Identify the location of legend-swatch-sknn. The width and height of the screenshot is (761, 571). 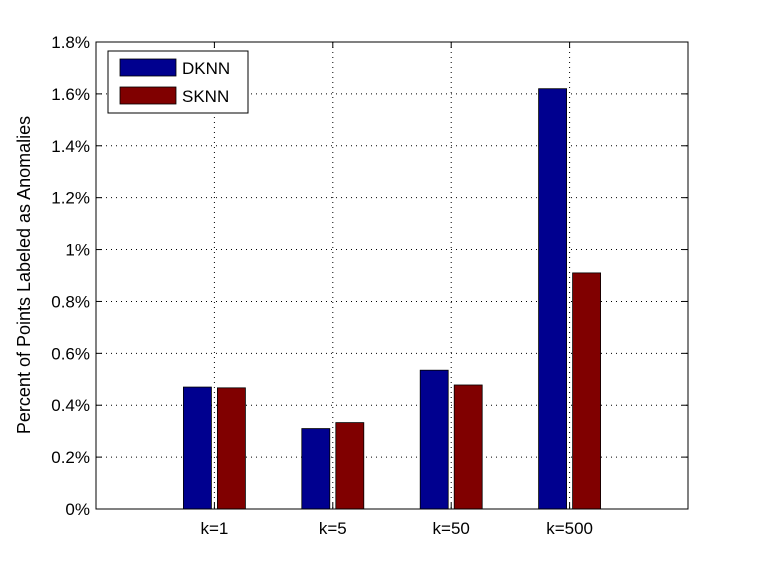
(148, 95).